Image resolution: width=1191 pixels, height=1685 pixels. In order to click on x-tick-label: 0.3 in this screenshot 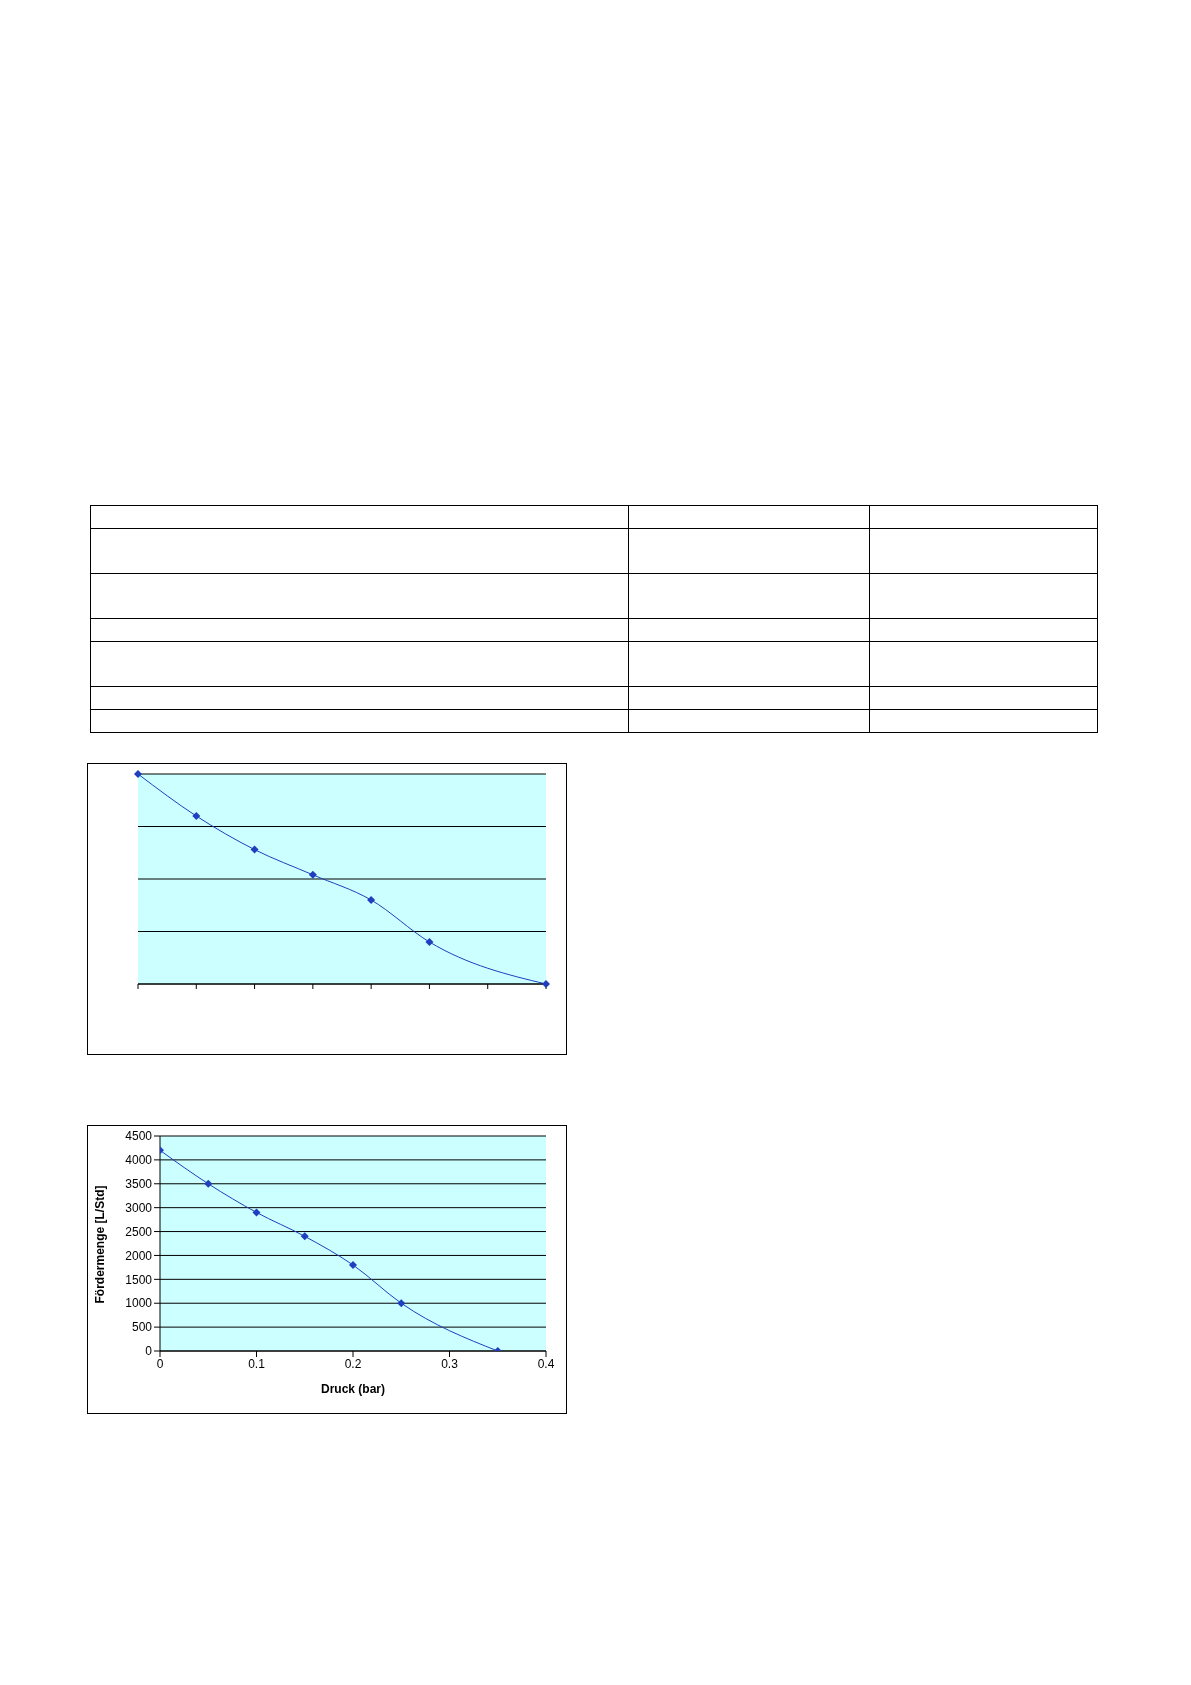, I will do `click(450, 1363)`.